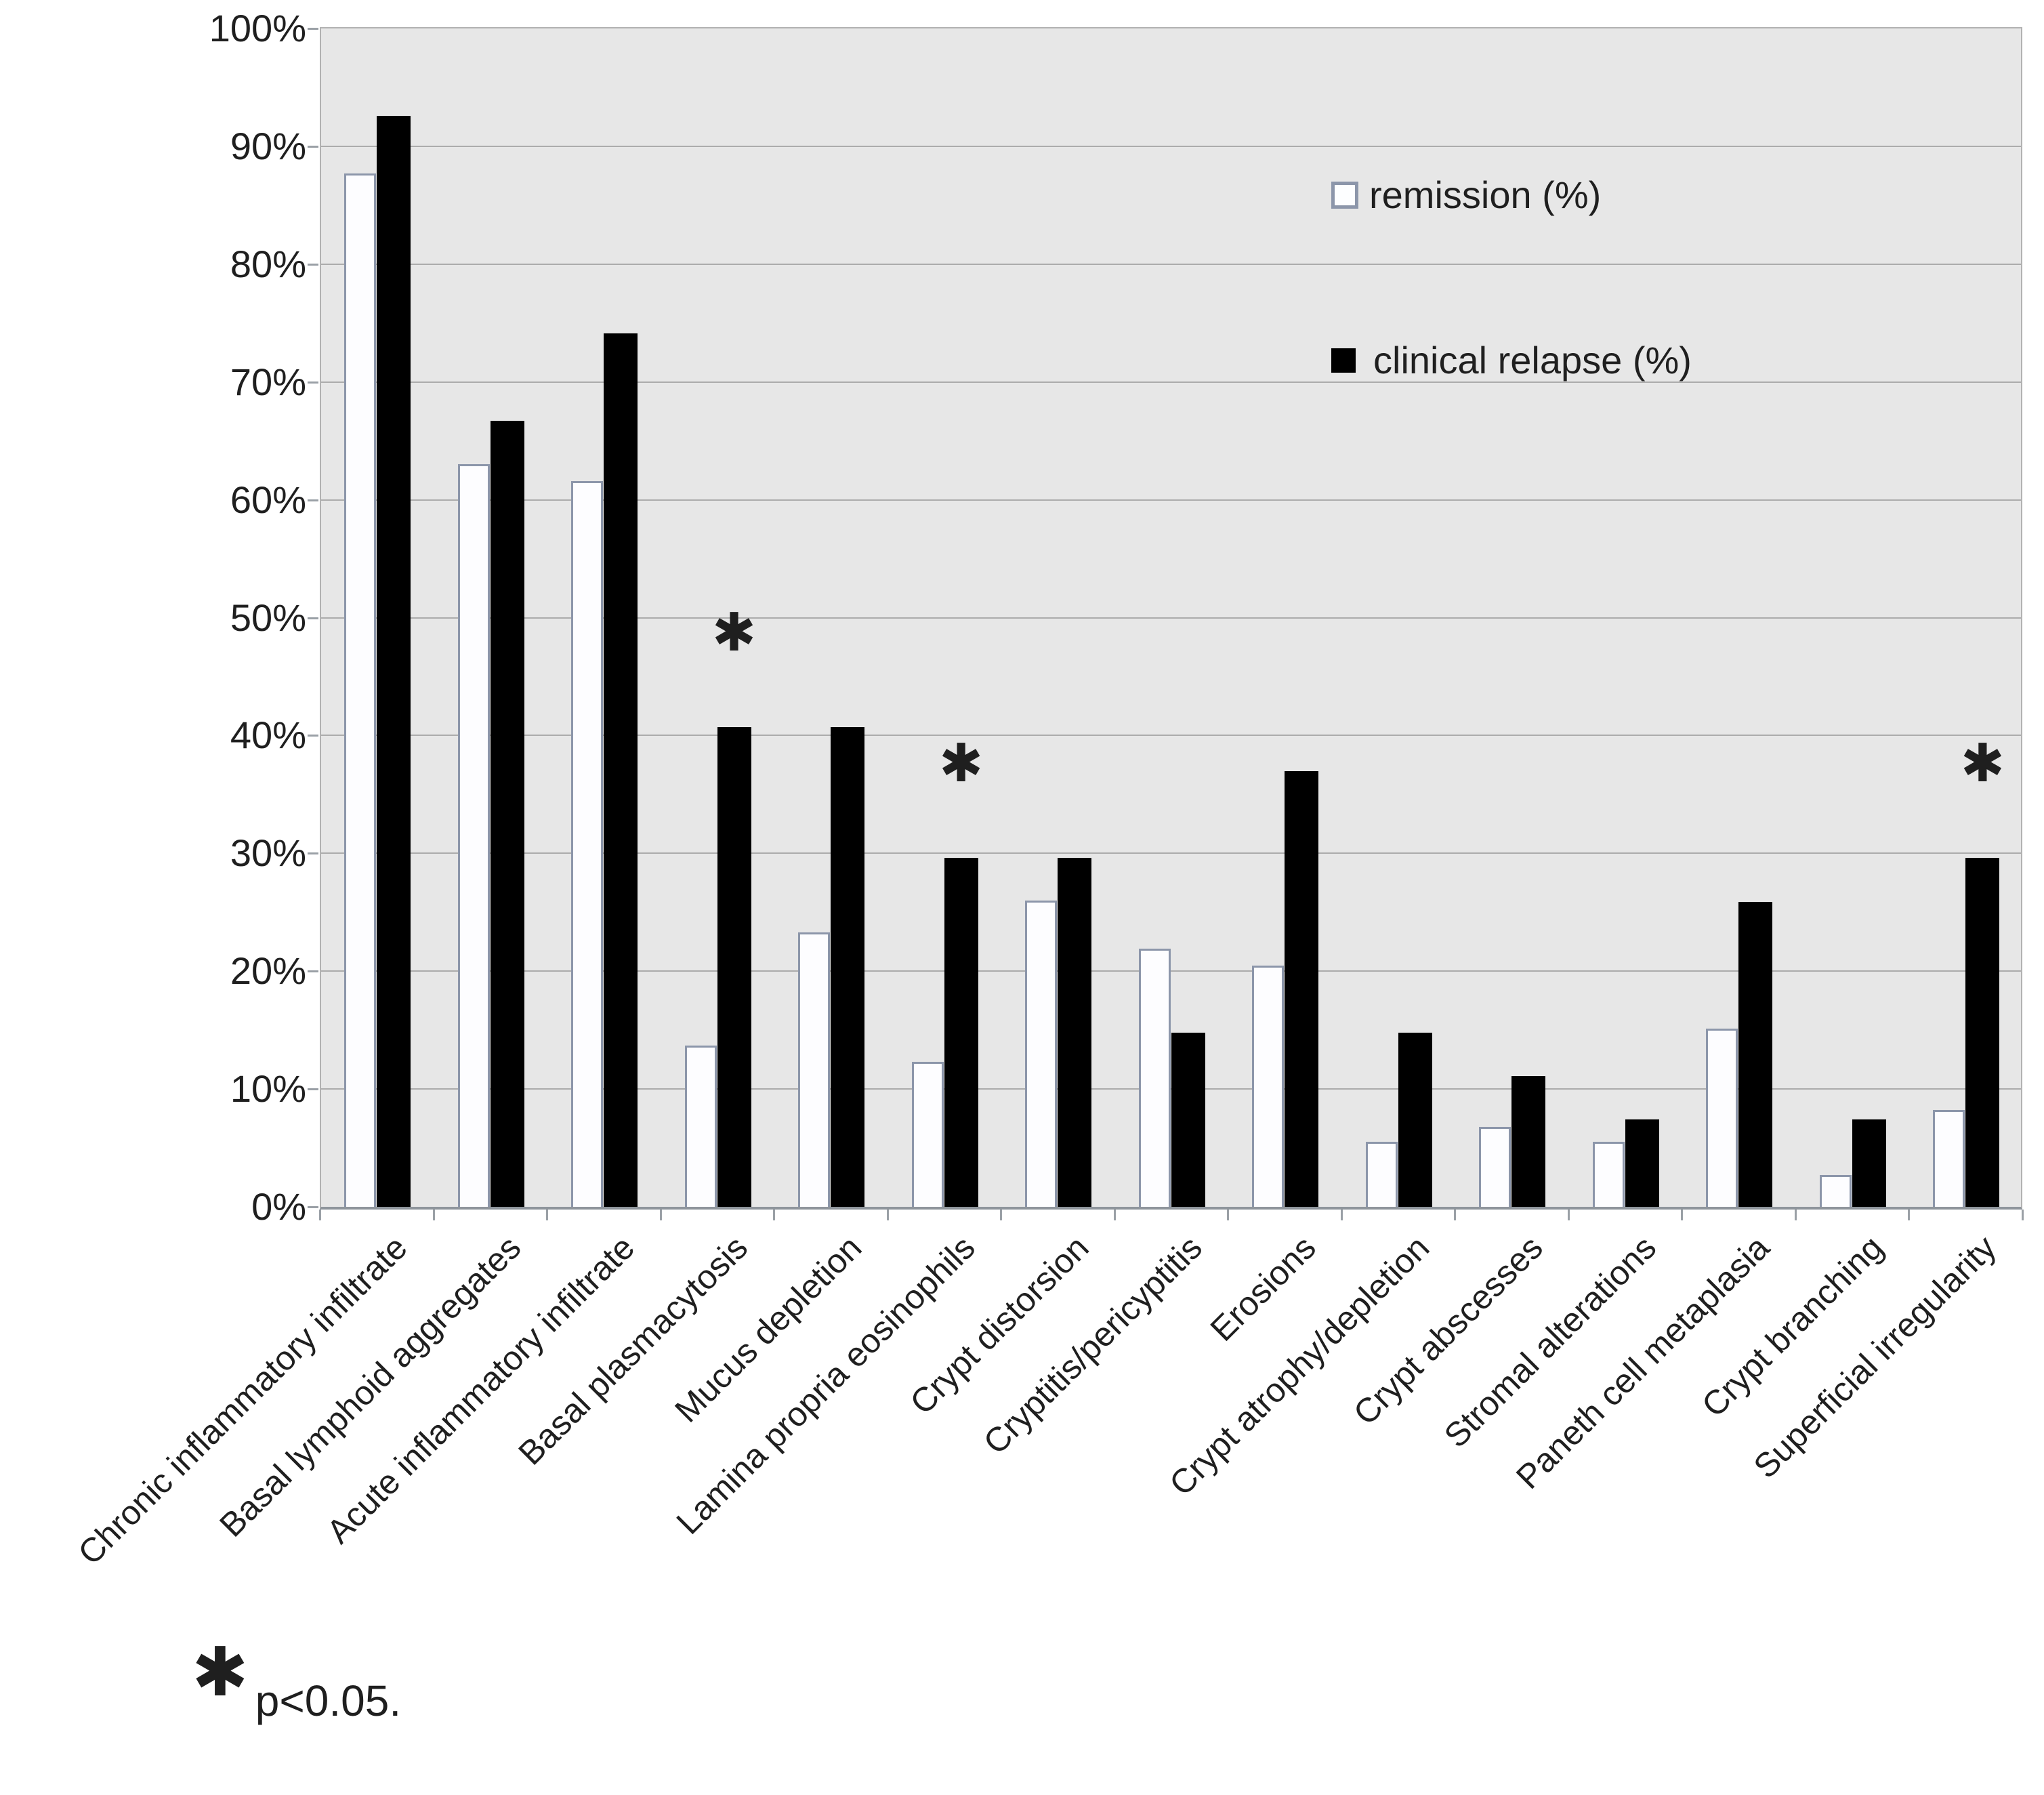  Describe the element at coordinates (1448, 1330) in the screenshot. I see `x-axis-category-label: Crypt abscesses` at that location.